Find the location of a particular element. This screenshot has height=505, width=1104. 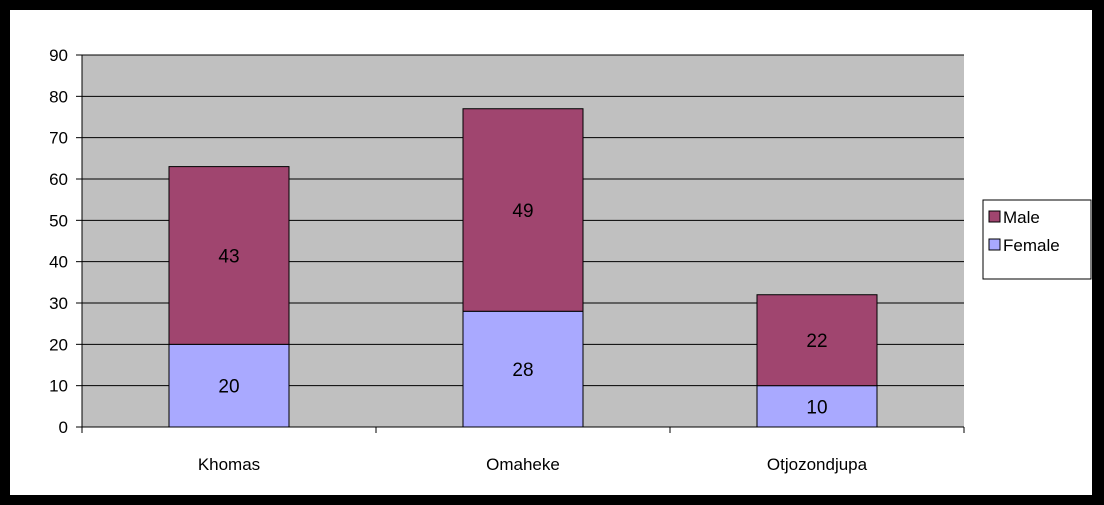

data-label: 43 is located at coordinates (228, 256).